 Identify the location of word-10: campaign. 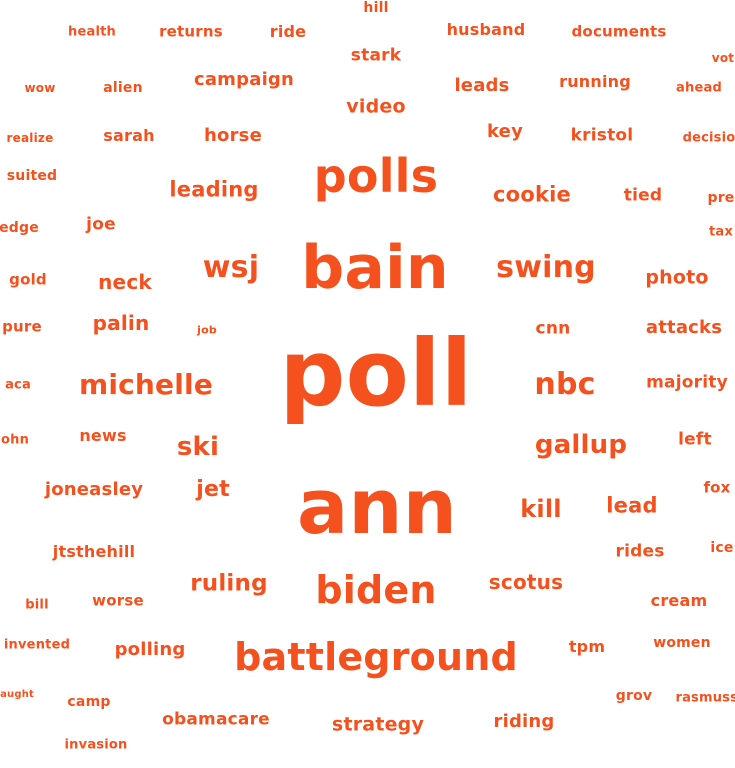
(244, 79).